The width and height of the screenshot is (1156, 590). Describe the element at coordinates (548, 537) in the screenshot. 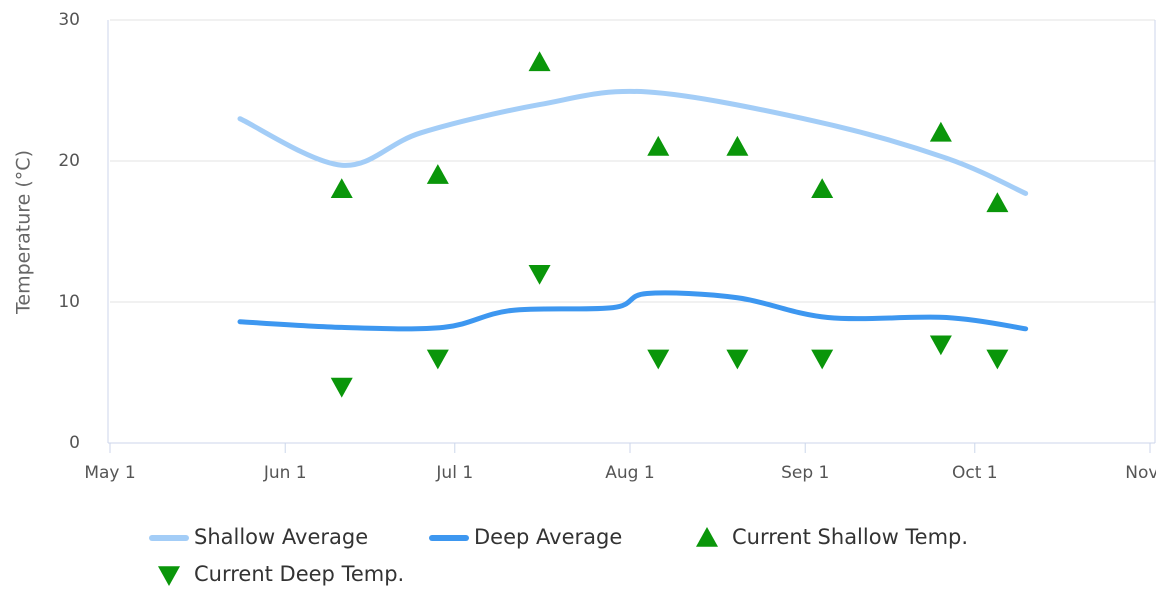

I see `legend-label: Deep Average` at that location.